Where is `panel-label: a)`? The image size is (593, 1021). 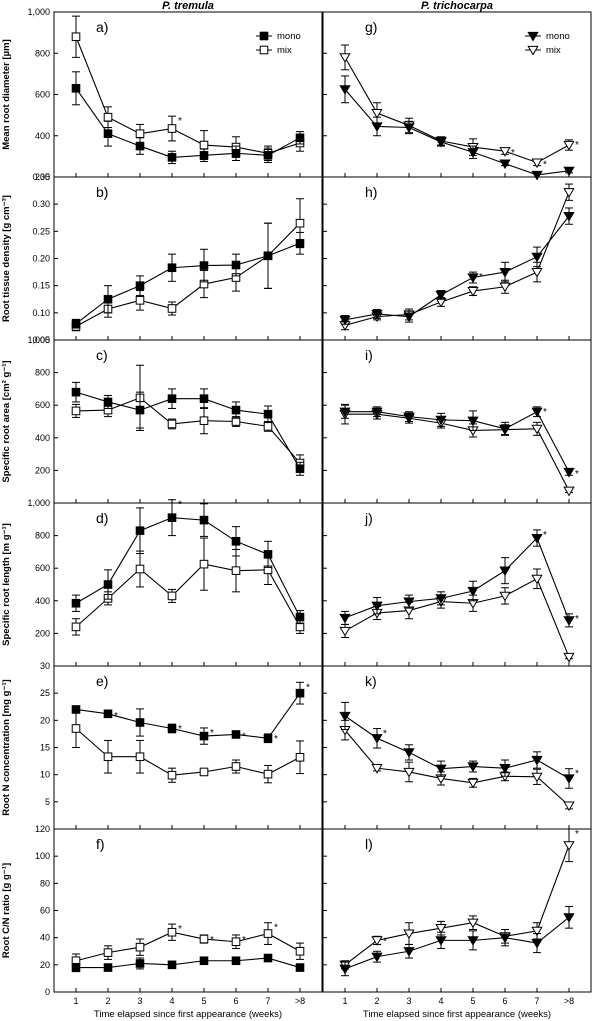
panel-label: a) is located at coordinates (102, 27).